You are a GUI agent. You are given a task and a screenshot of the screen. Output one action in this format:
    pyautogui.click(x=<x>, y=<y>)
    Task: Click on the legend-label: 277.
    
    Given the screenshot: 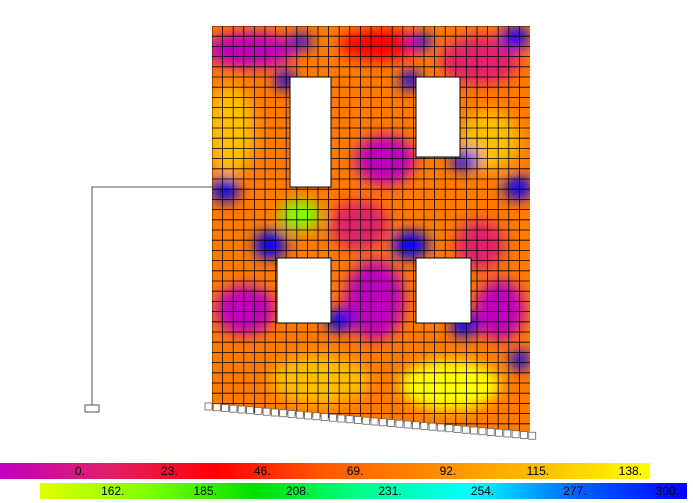 What is the action you would take?
    pyautogui.click(x=574, y=491)
    